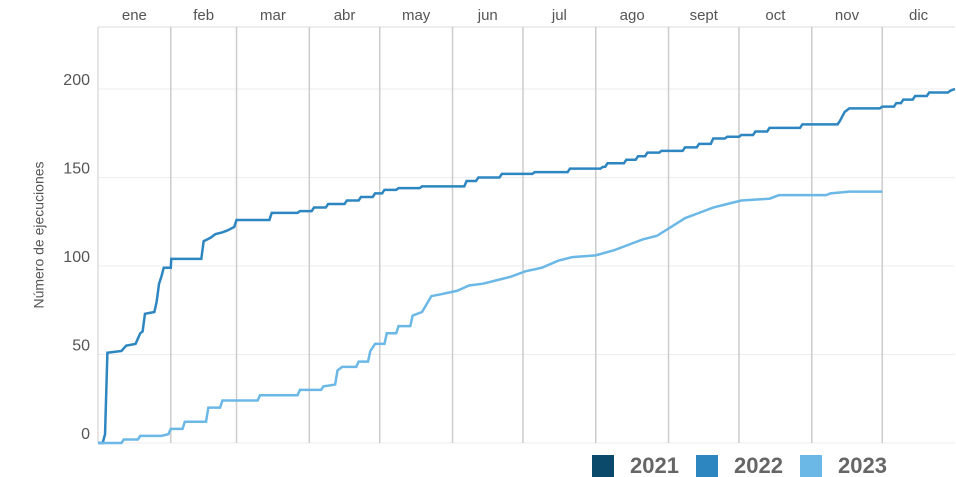  I want to click on month-label: nov, so click(847, 15).